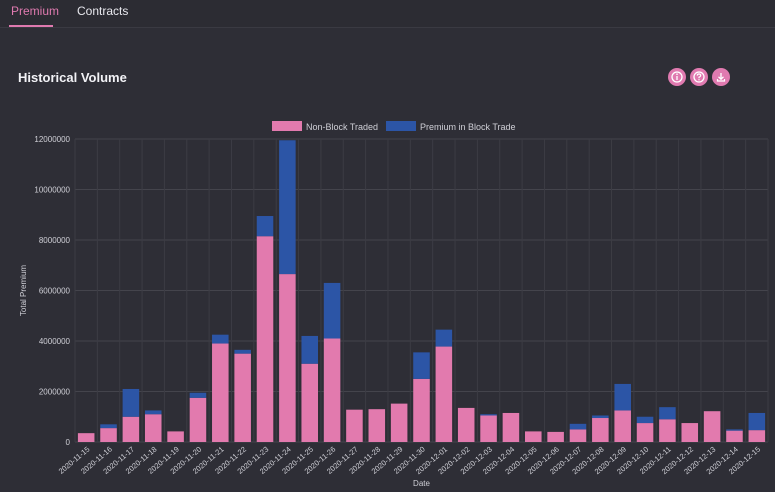  I want to click on info-icon, so click(677, 77).